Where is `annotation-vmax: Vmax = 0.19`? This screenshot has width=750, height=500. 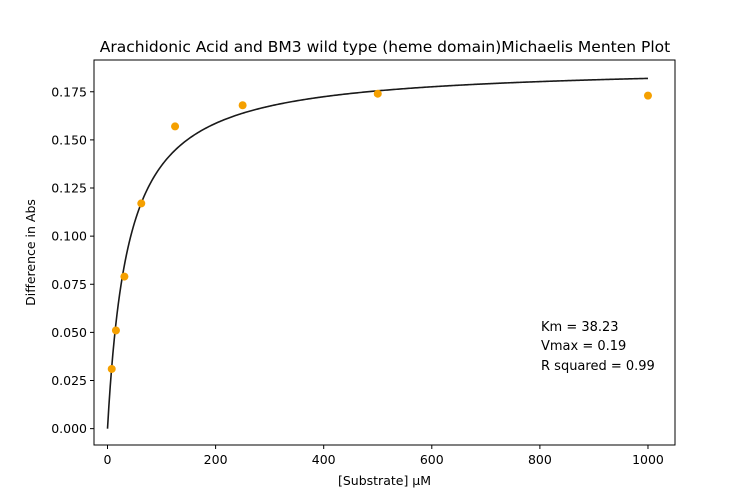 annotation-vmax: Vmax = 0.19 is located at coordinates (583, 346).